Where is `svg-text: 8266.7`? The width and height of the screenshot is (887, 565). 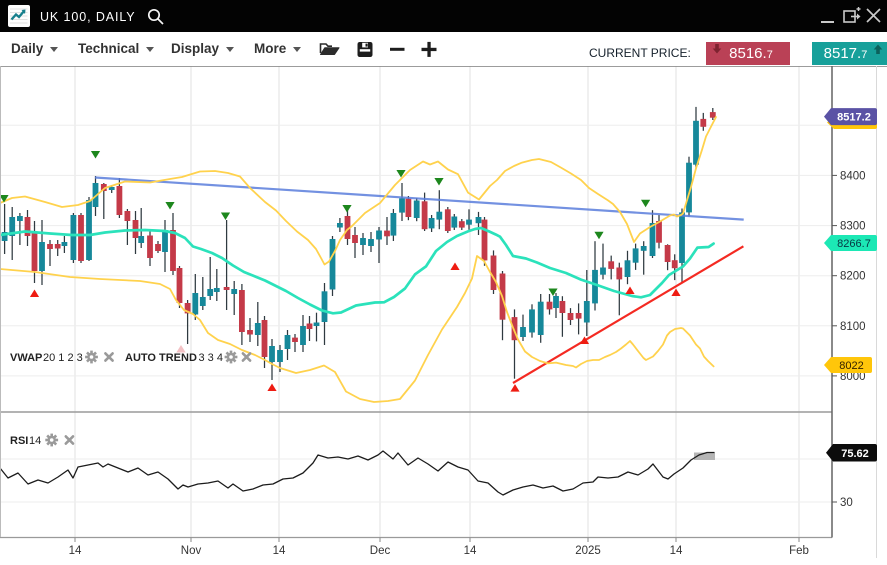 svg-text: 8266.7 is located at coordinates (854, 244).